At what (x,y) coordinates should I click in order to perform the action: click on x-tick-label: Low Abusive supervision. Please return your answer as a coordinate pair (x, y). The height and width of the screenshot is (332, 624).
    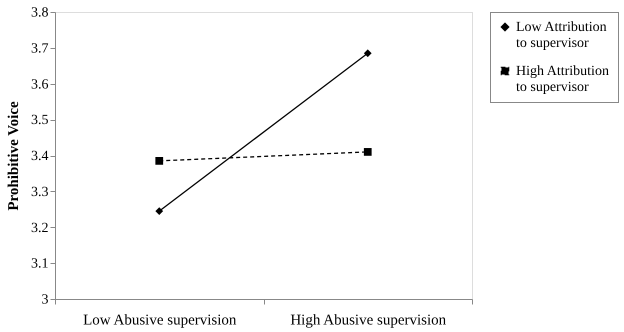
    Looking at the image, I should click on (160, 320).